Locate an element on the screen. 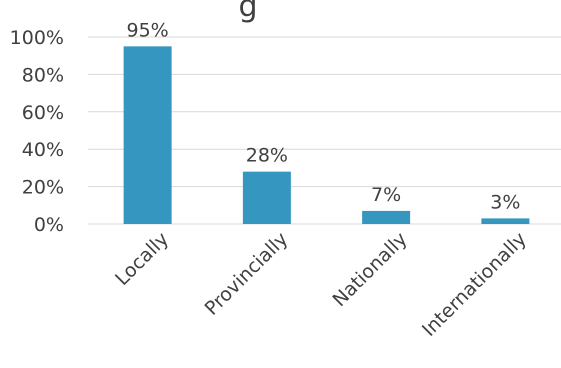 This screenshot has width=561, height=368. bar-nationally is located at coordinates (386, 217).